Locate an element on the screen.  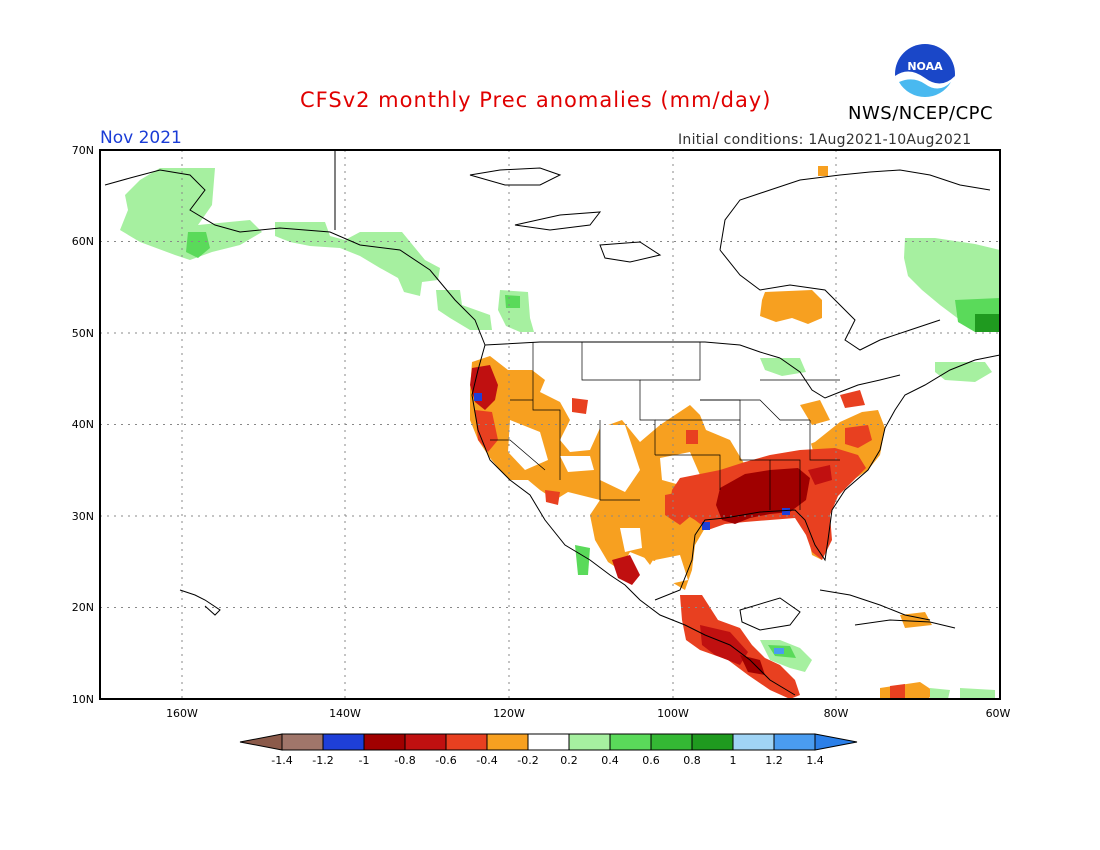
lat-label: 40N is located at coordinates (83, 424).